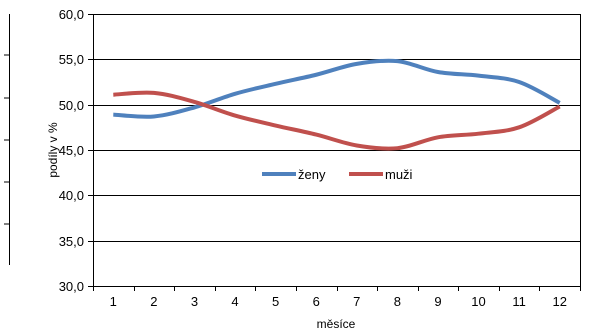  Describe the element at coordinates (312, 174) in the screenshot. I see `legend-label-zeny: ženy` at that location.